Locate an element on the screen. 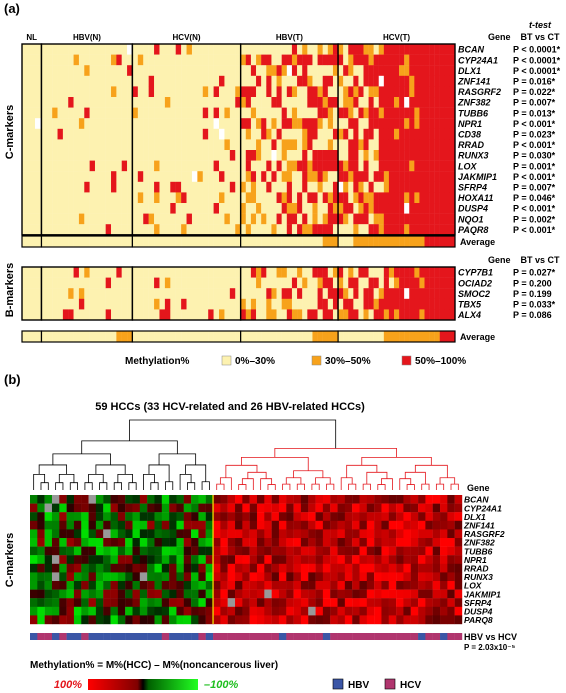 The width and height of the screenshot is (566, 693). b-test-header: BT vs CT is located at coordinates (540, 260).